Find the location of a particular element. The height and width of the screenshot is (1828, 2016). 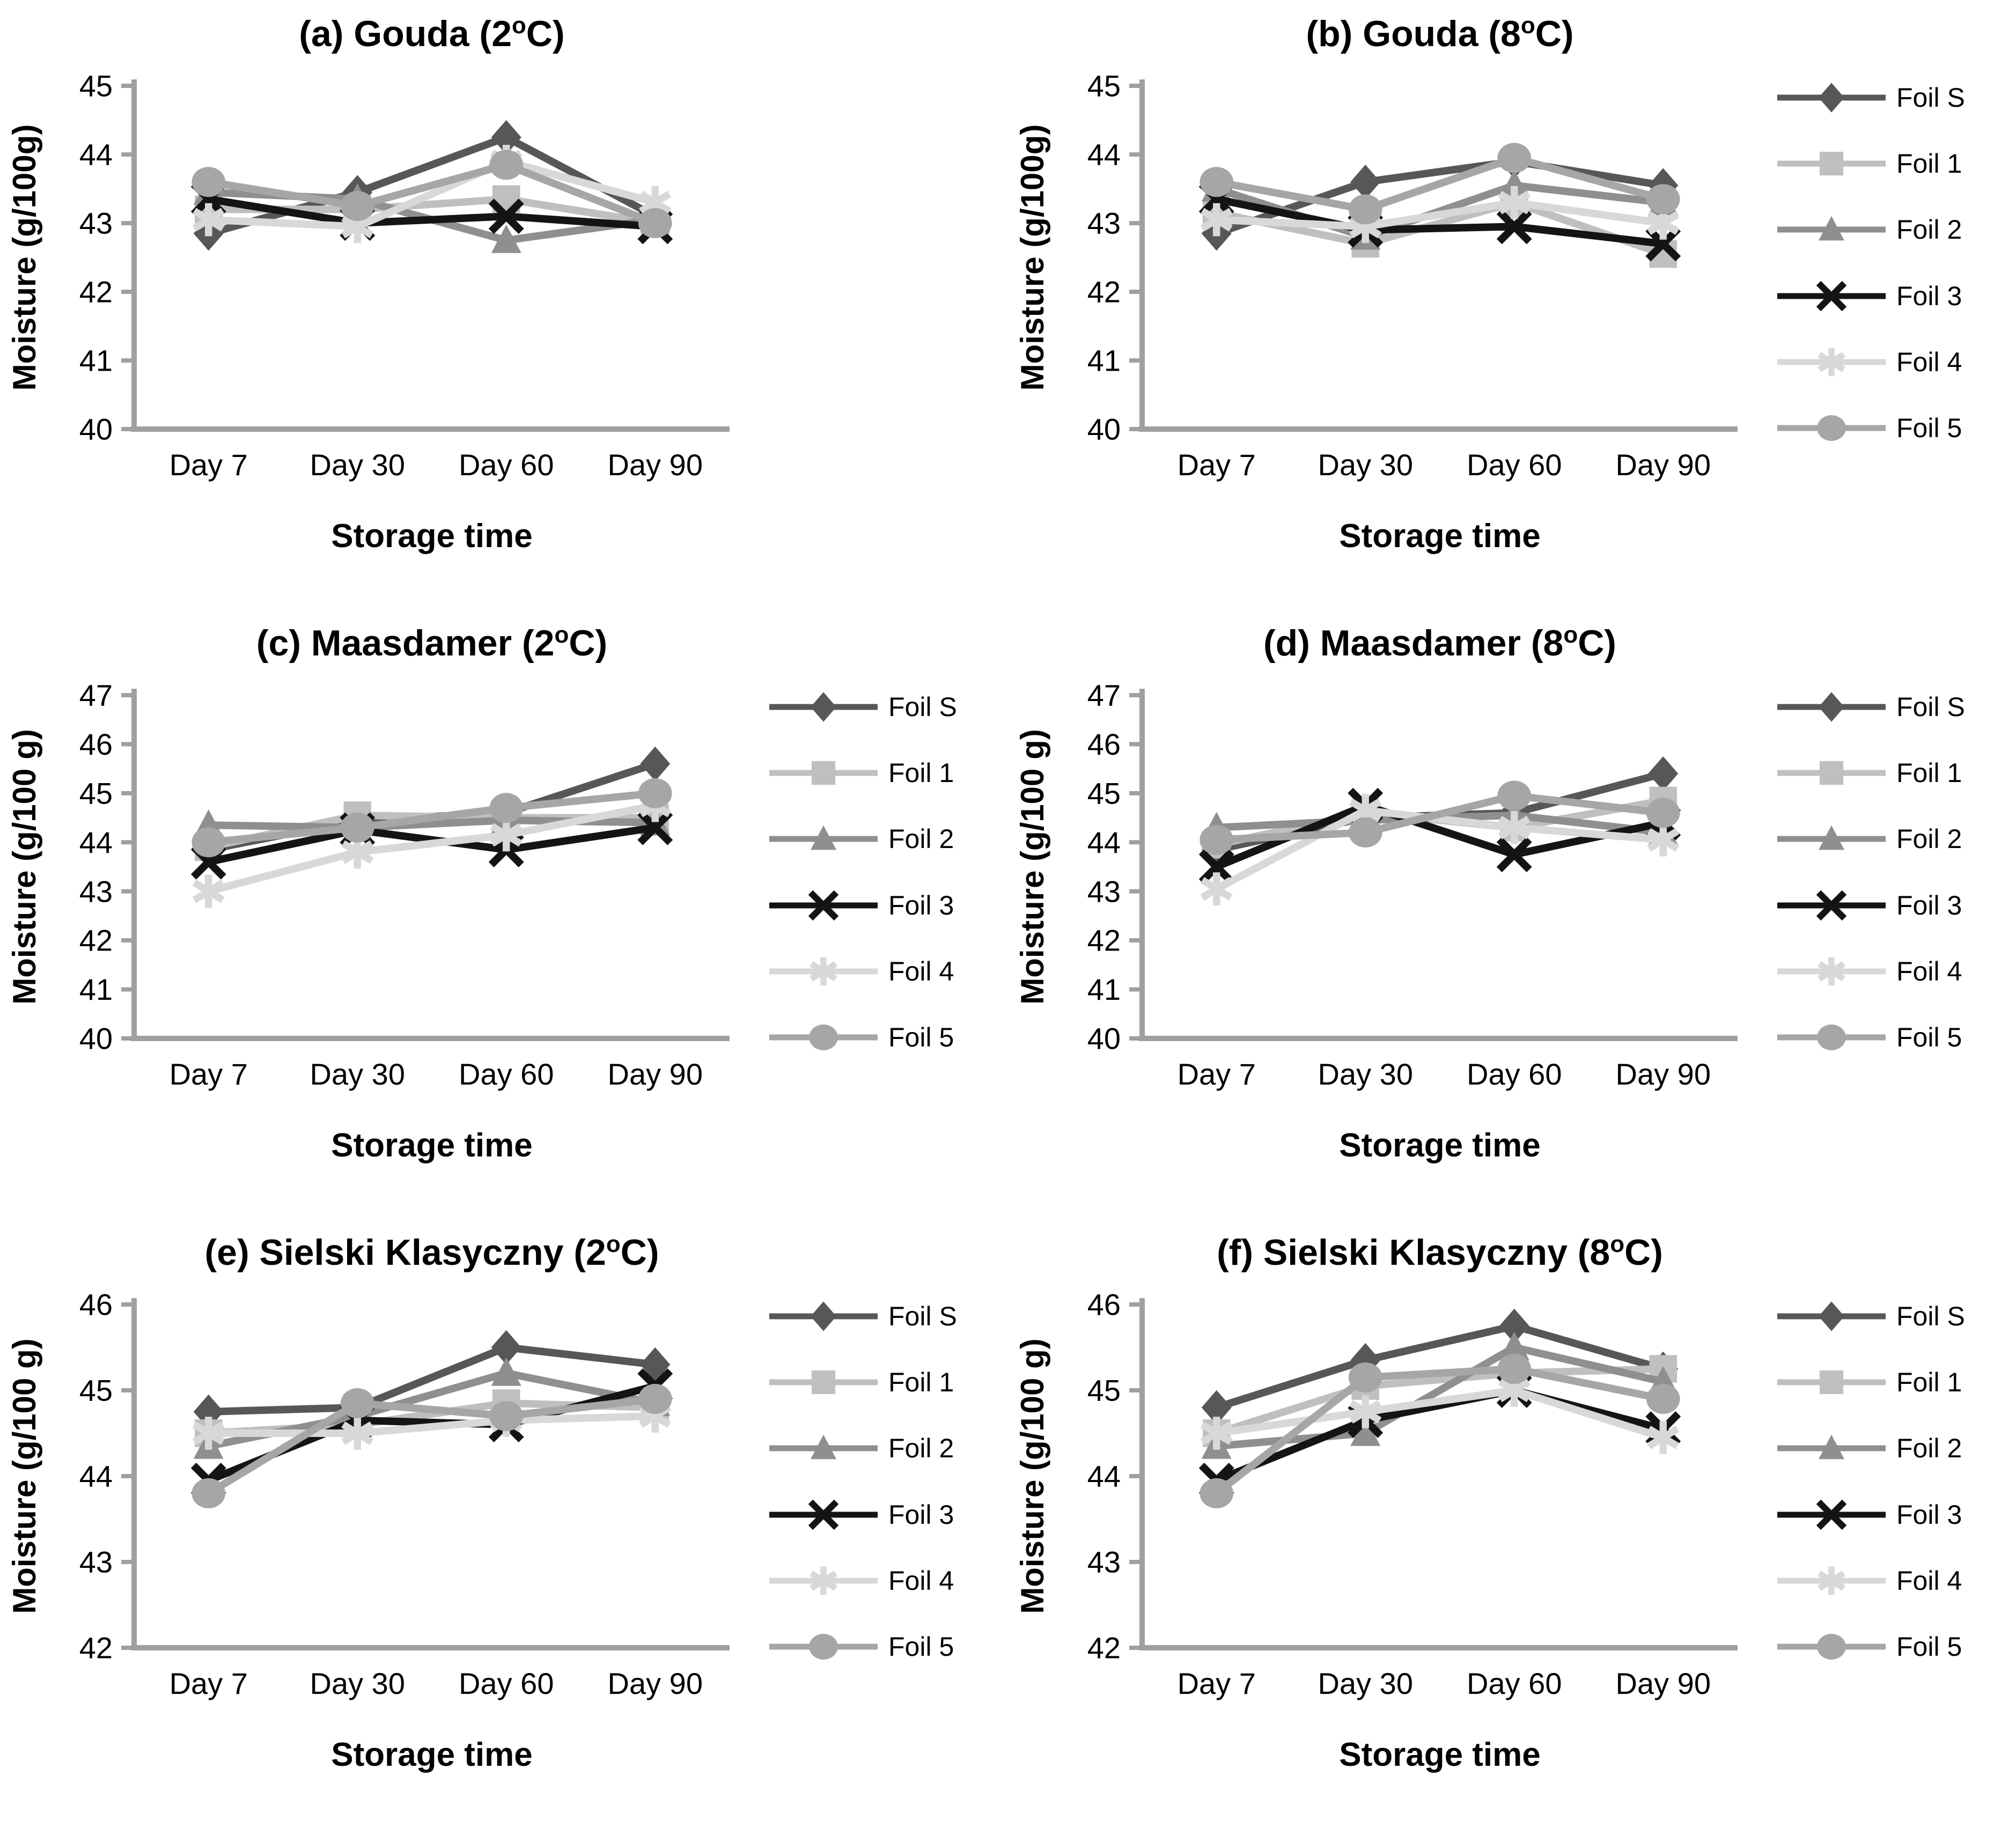

legend-swatch-triangle-icon is located at coordinates (1832, 837).